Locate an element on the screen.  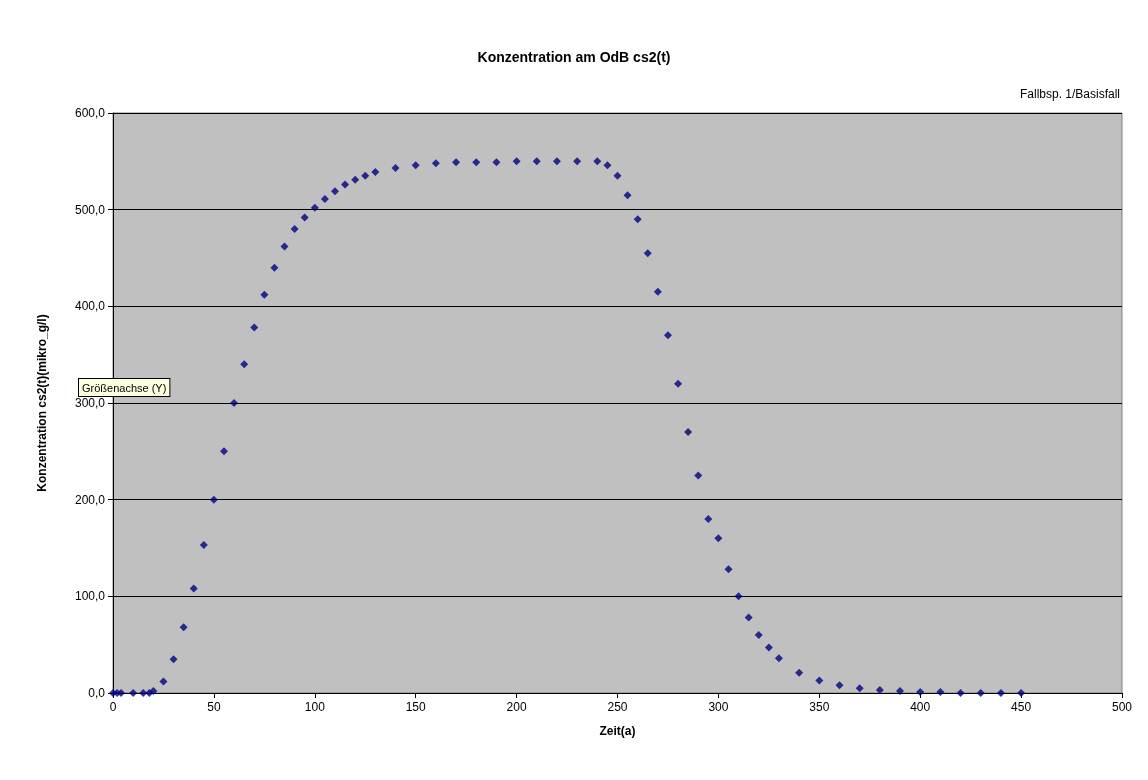
x-tick-label: 100 is located at coordinates (315, 707).